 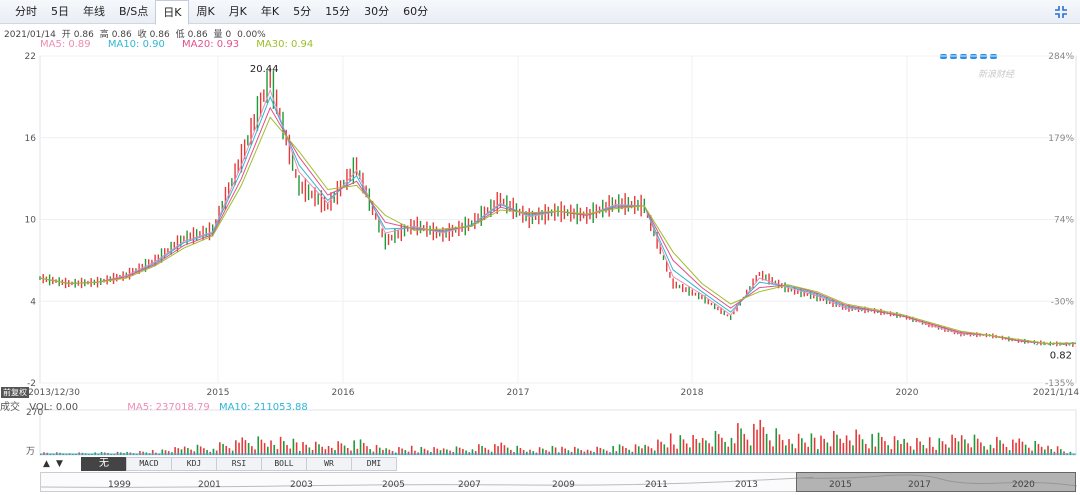 What do you see at coordinates (377, 11) in the screenshot?
I see `tab-10: 30分` at bounding box center [377, 11].